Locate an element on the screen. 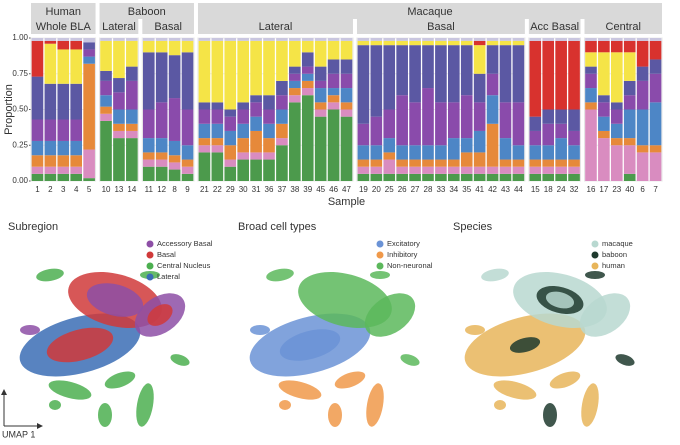 The height and width of the screenshot is (445, 680). y-tick-label: 1.00 is located at coordinates (20, 37).